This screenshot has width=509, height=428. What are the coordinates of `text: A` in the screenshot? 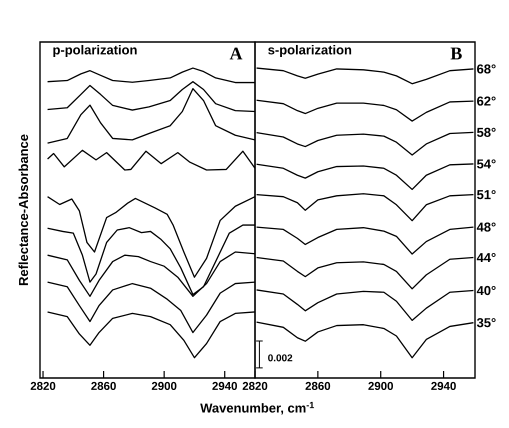 It's located at (236, 54).